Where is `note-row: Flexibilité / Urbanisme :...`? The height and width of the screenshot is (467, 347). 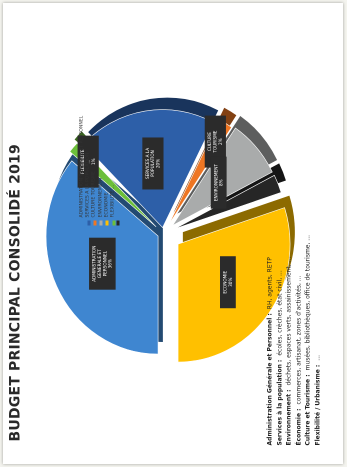
note-row: Flexibilité / Urbanisme :... is located at coordinates (318, 231).